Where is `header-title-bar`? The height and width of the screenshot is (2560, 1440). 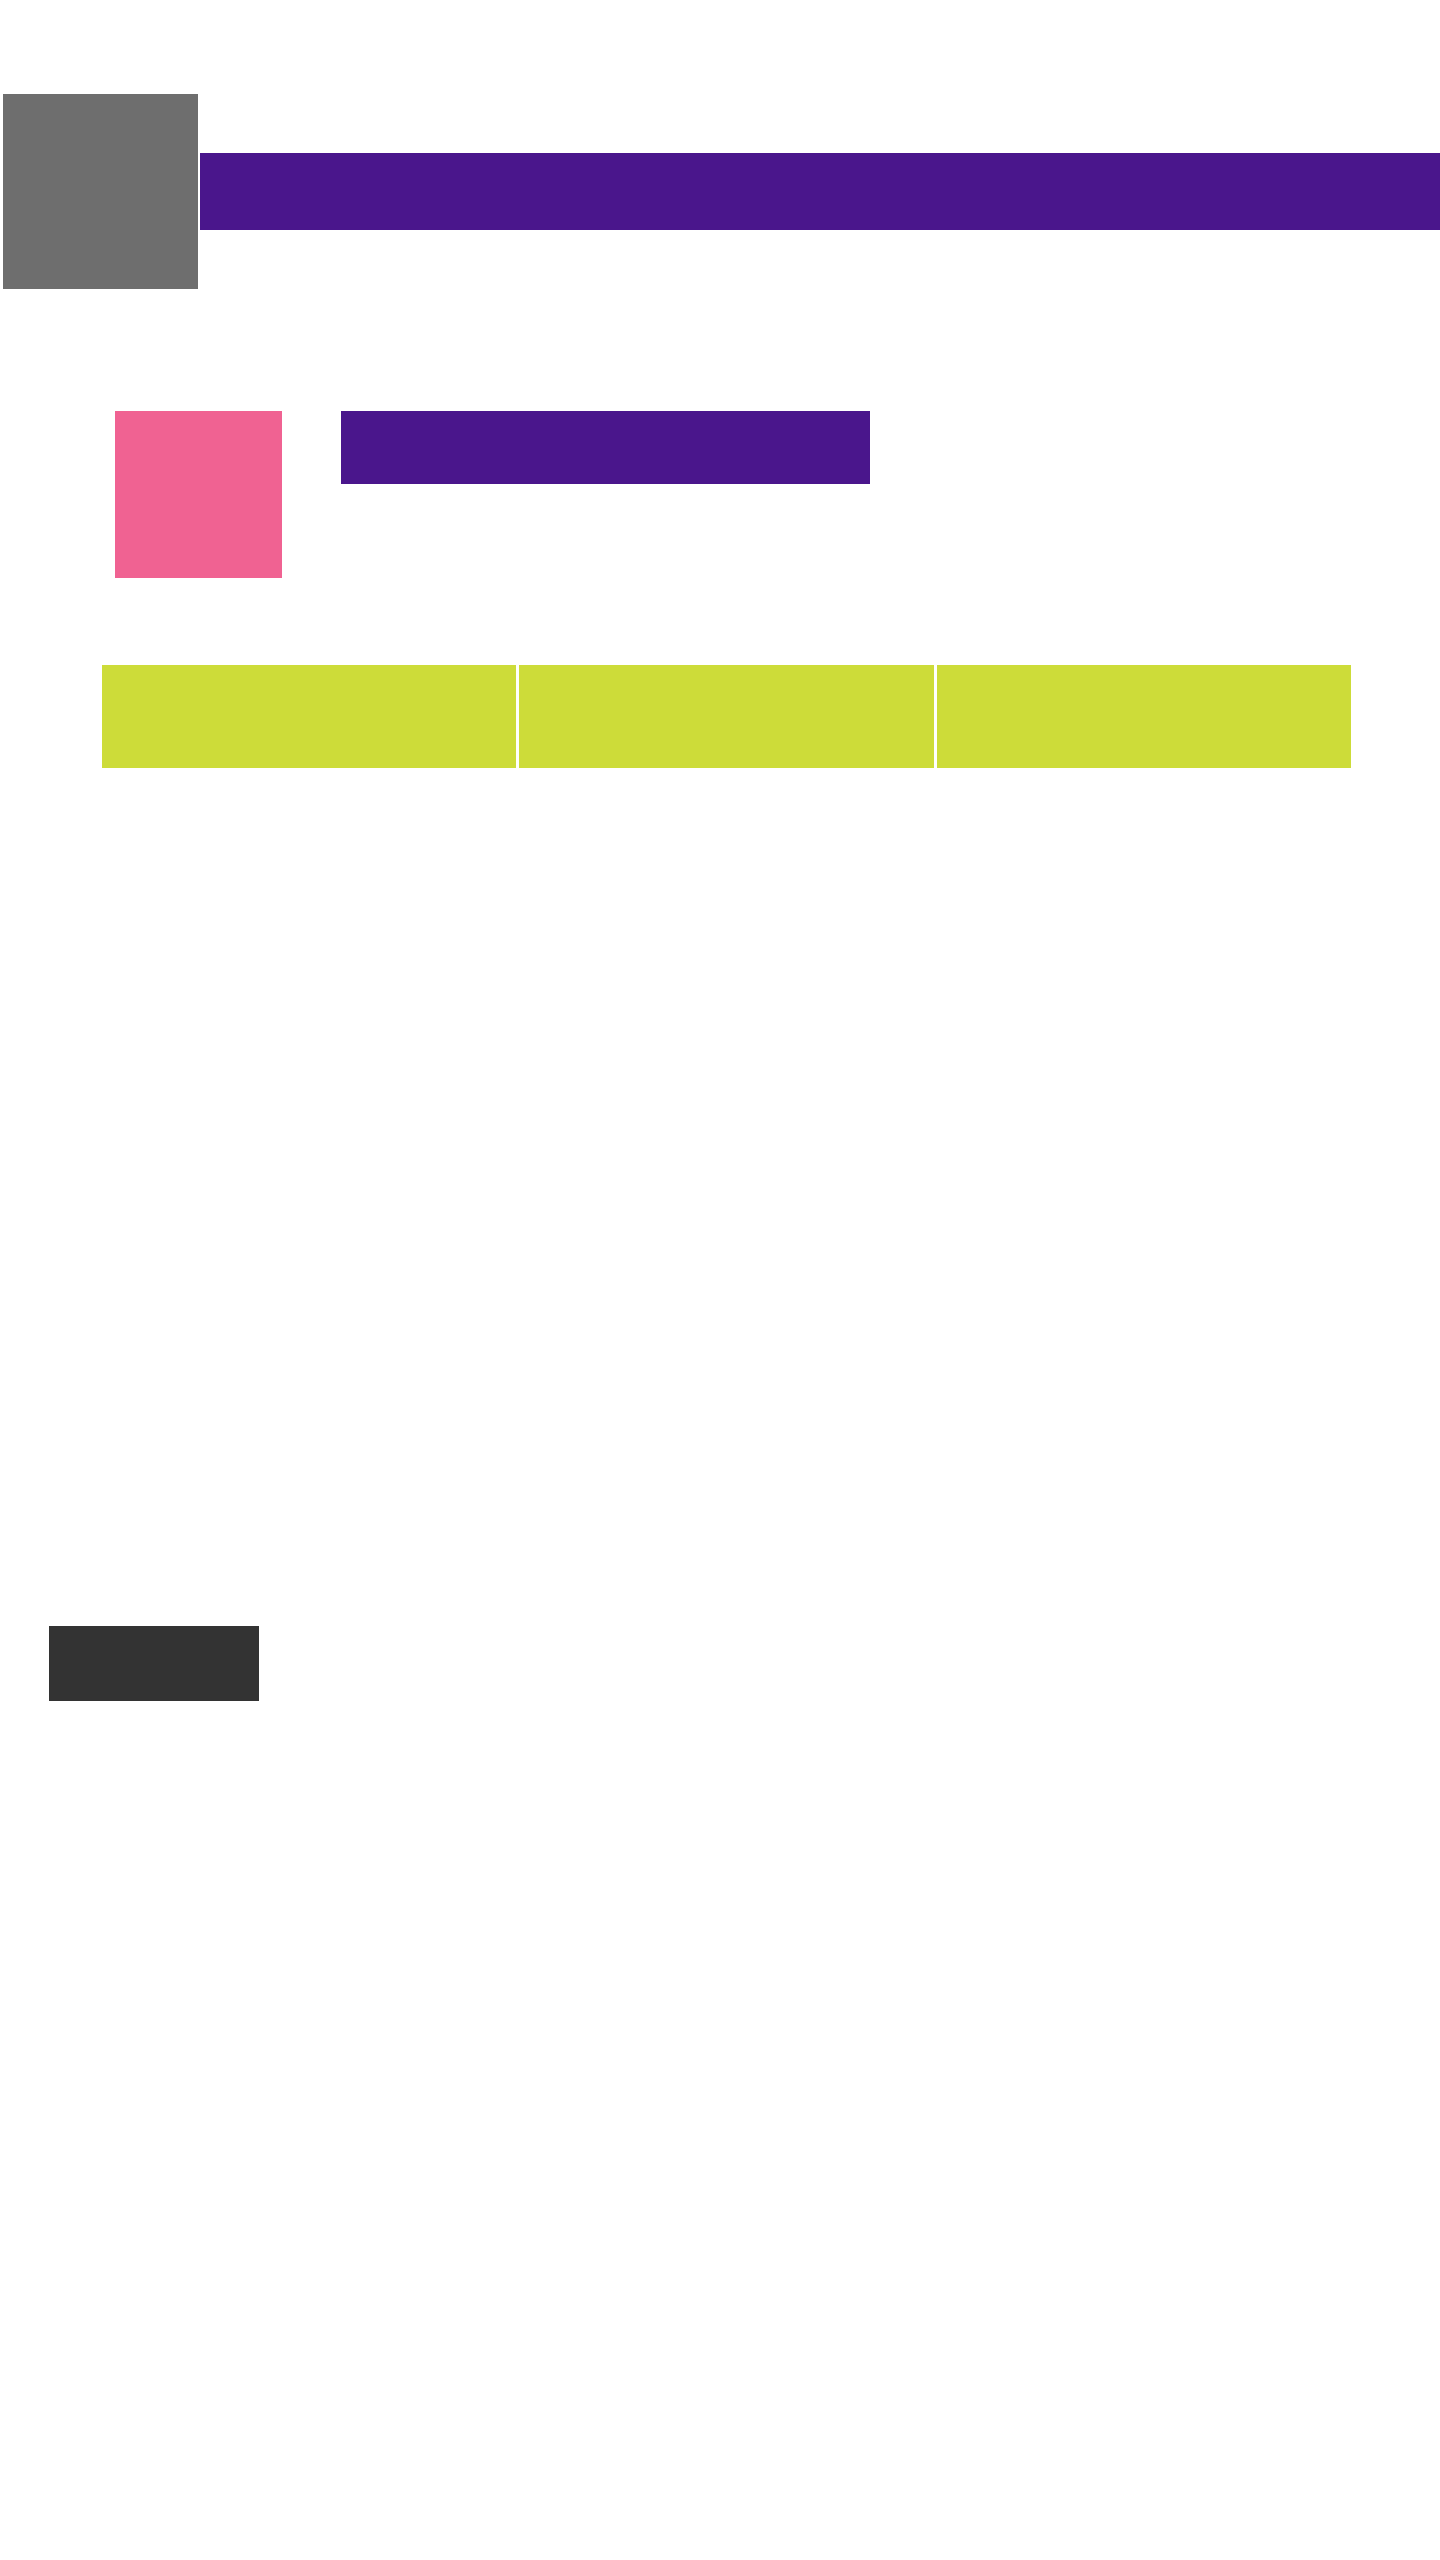
header-title-bar is located at coordinates (820, 191).